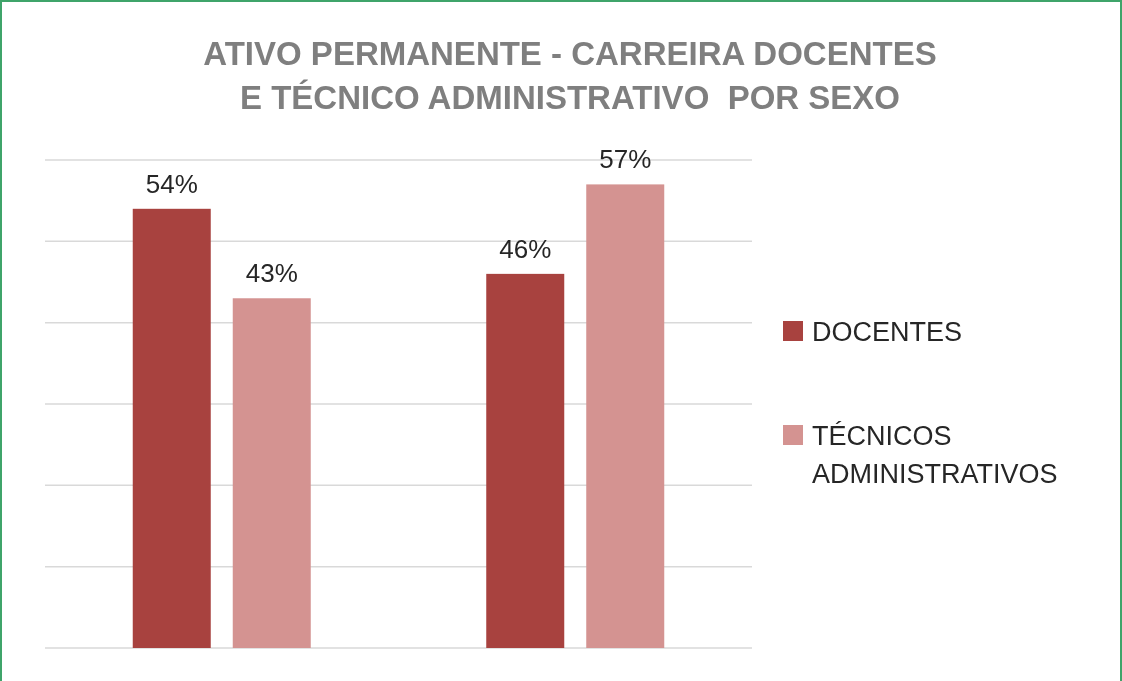 The width and height of the screenshot is (1122, 681). Describe the element at coordinates (935, 455) in the screenshot. I see `legend-label: TÉCNICOS ADMINISTRATIVOS` at that location.